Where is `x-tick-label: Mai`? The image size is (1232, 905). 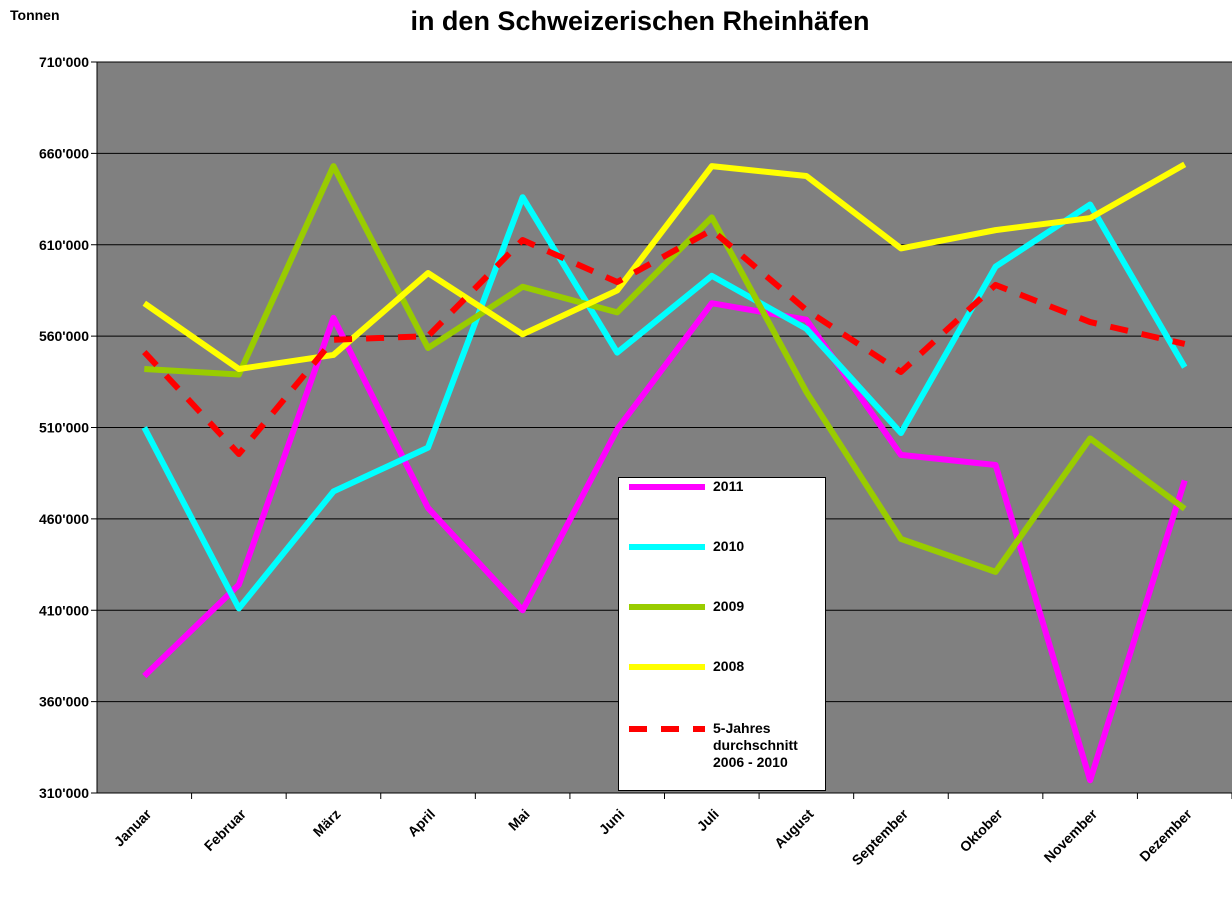
x-tick-label: Mai is located at coordinates (519, 820).